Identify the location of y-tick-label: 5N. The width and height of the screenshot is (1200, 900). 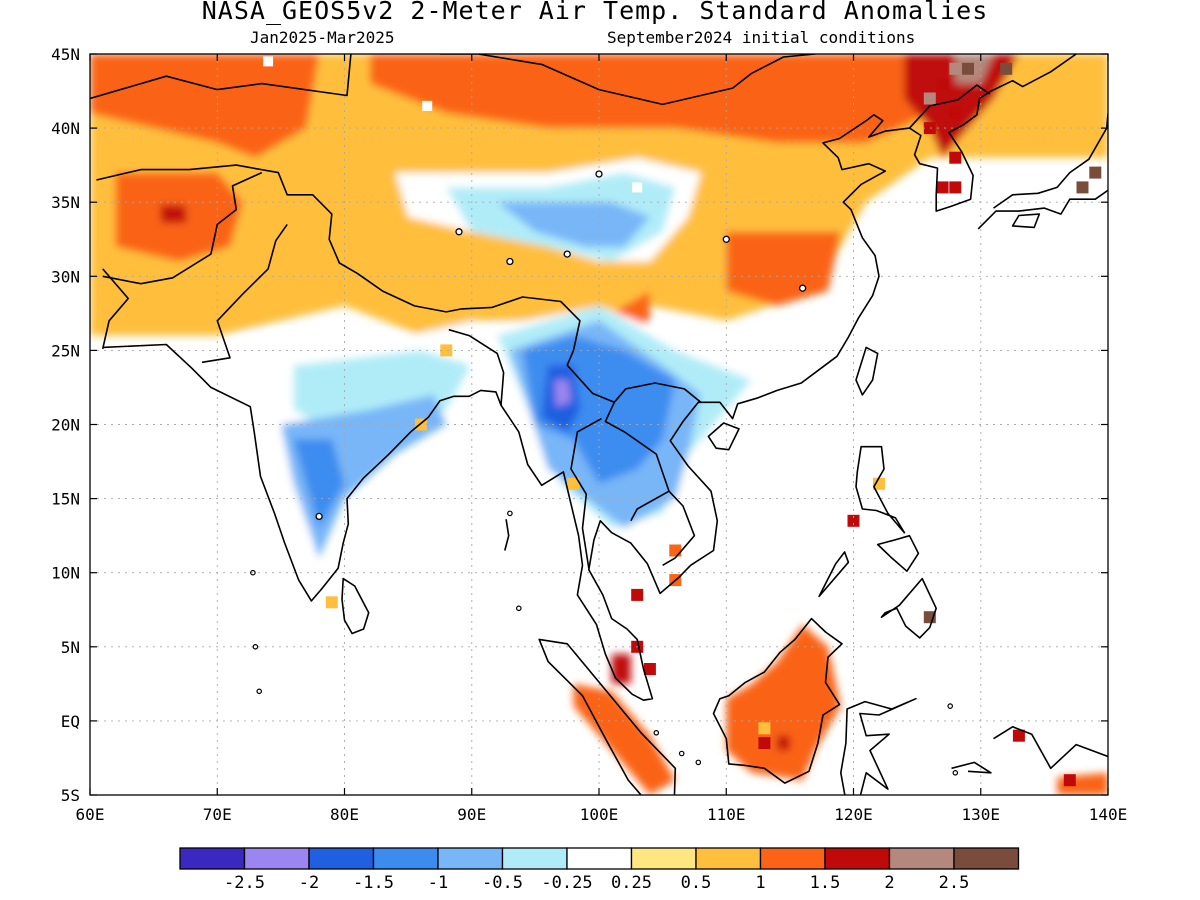
(70, 647).